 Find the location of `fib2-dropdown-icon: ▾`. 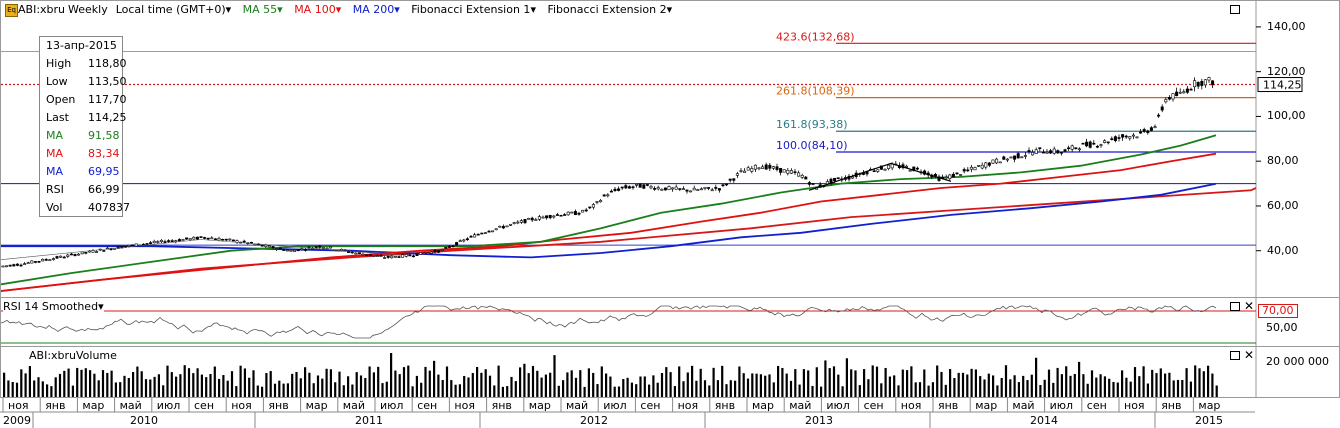

fib2-dropdown-icon: ▾ is located at coordinates (669, 9).